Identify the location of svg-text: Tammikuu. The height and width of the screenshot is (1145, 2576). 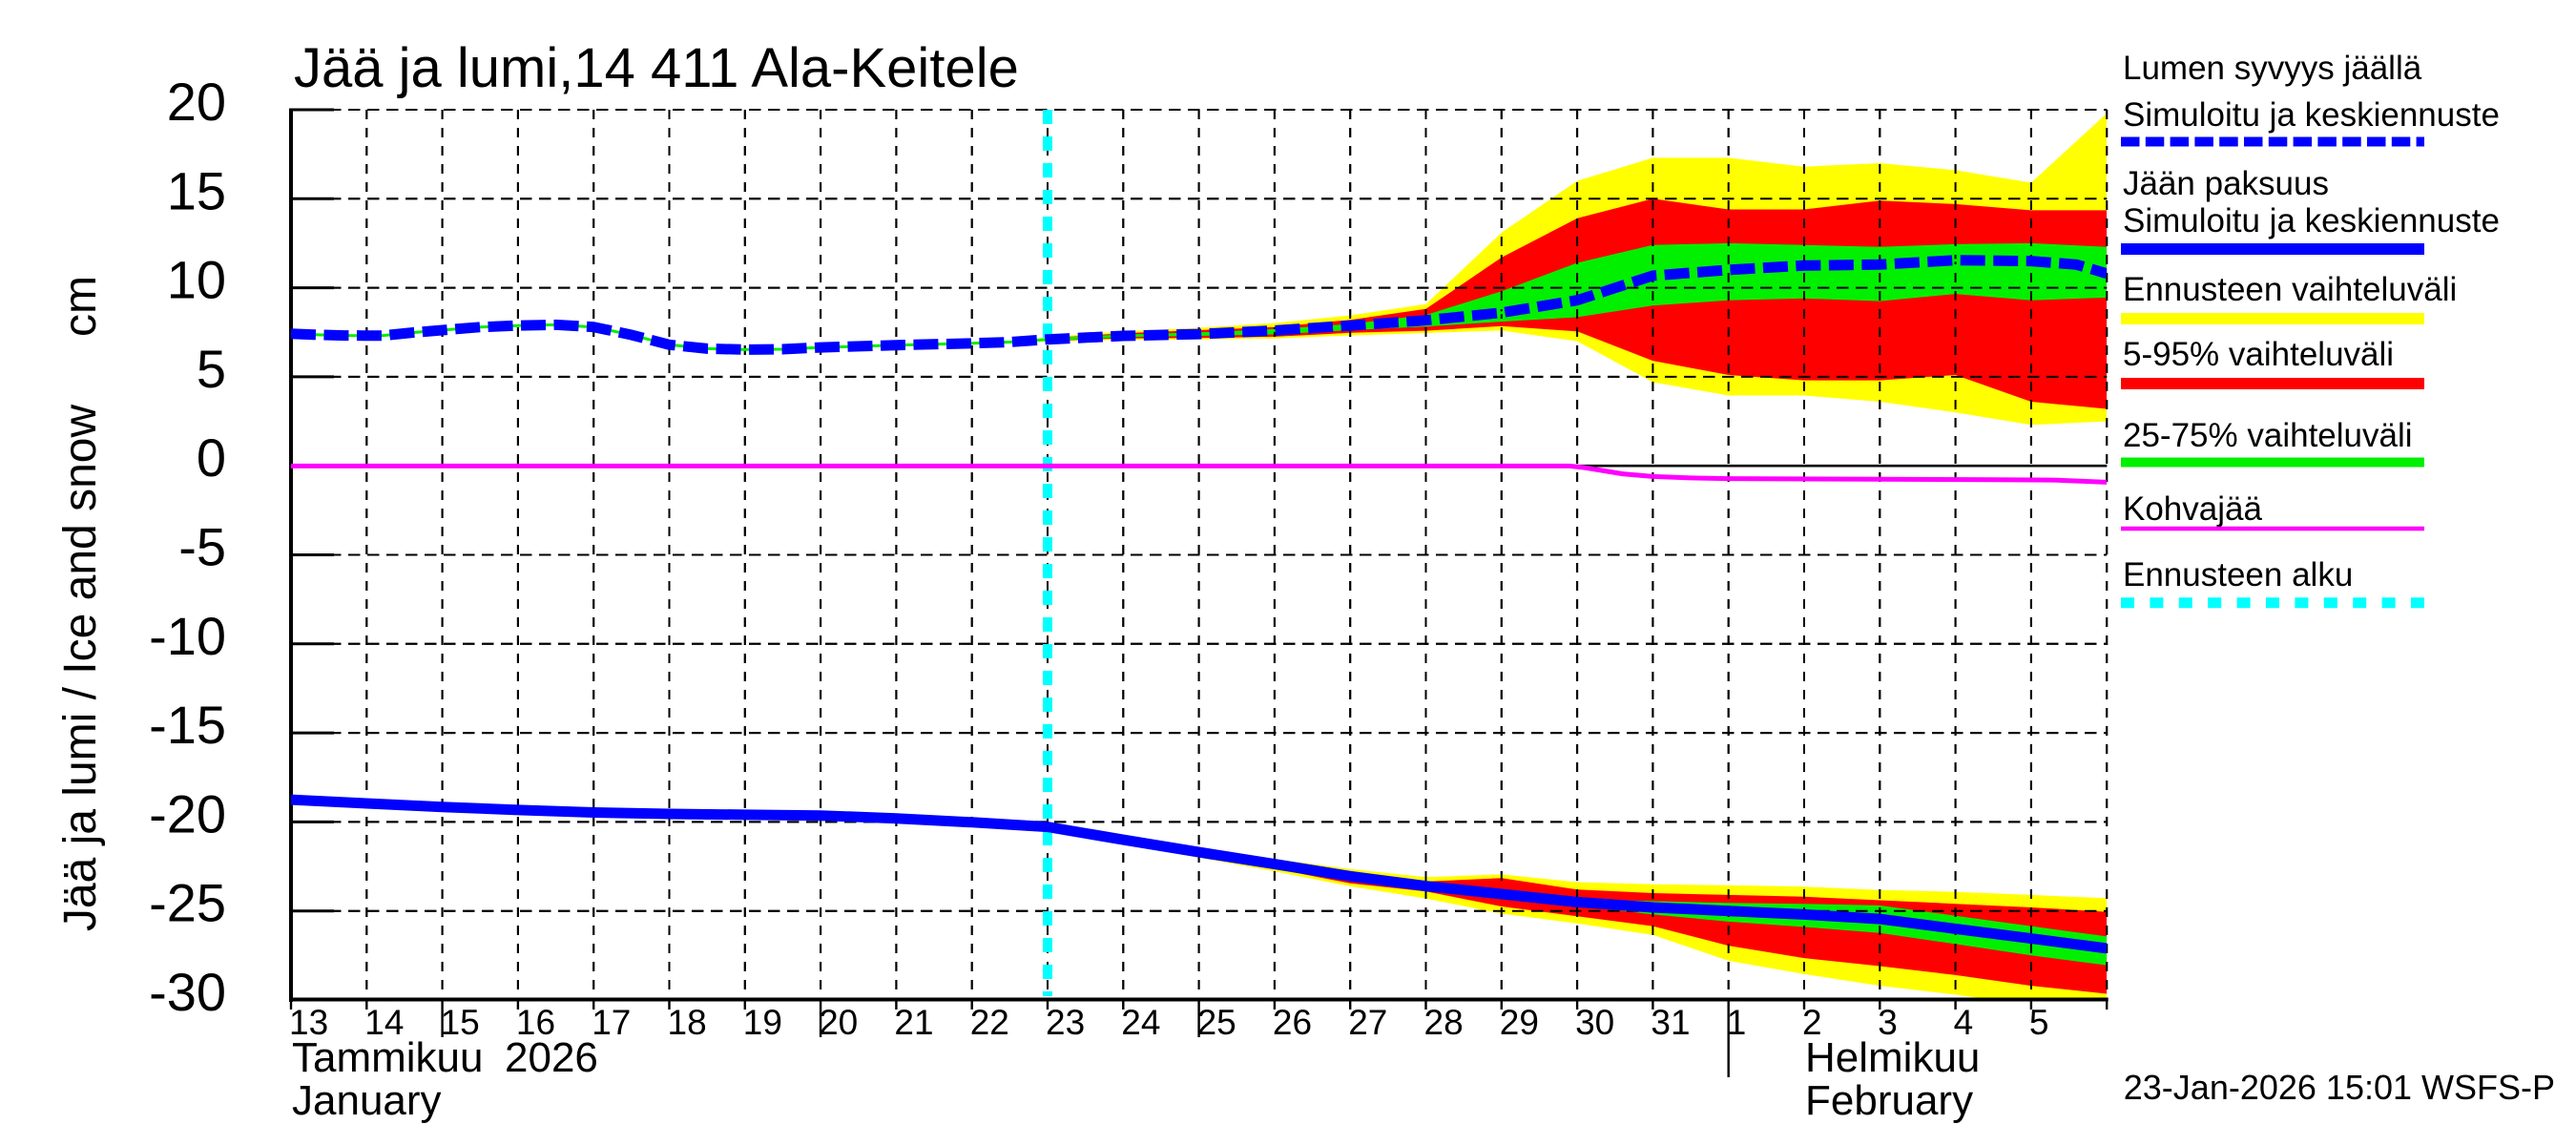
(388, 1057).